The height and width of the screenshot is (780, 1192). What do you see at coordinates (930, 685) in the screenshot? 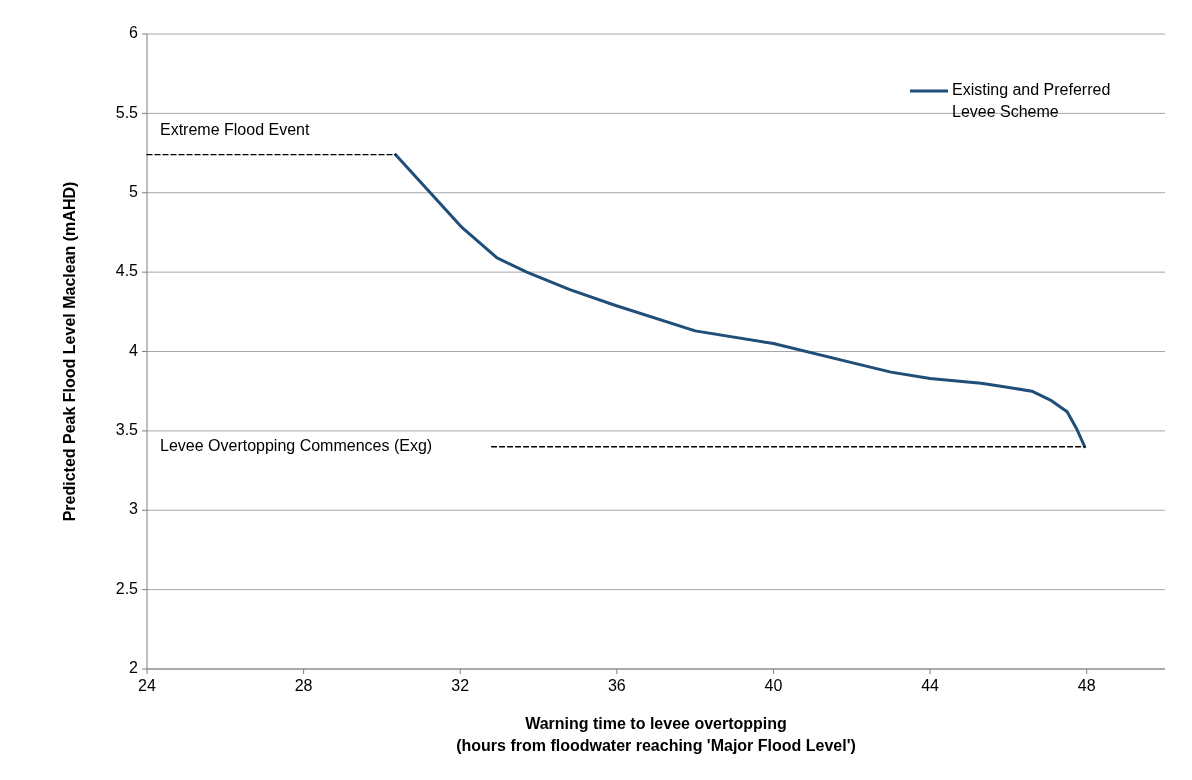
I see `x-tick-label: 44` at bounding box center [930, 685].